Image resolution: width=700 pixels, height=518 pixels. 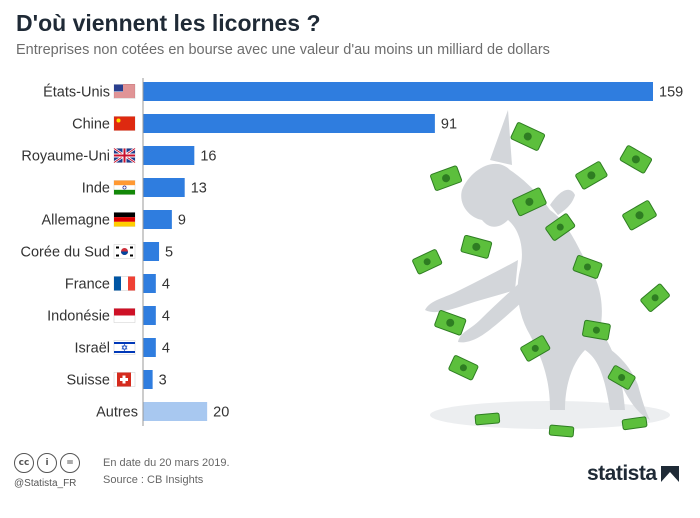 I want to click on by-icon: i, so click(x=47, y=463).